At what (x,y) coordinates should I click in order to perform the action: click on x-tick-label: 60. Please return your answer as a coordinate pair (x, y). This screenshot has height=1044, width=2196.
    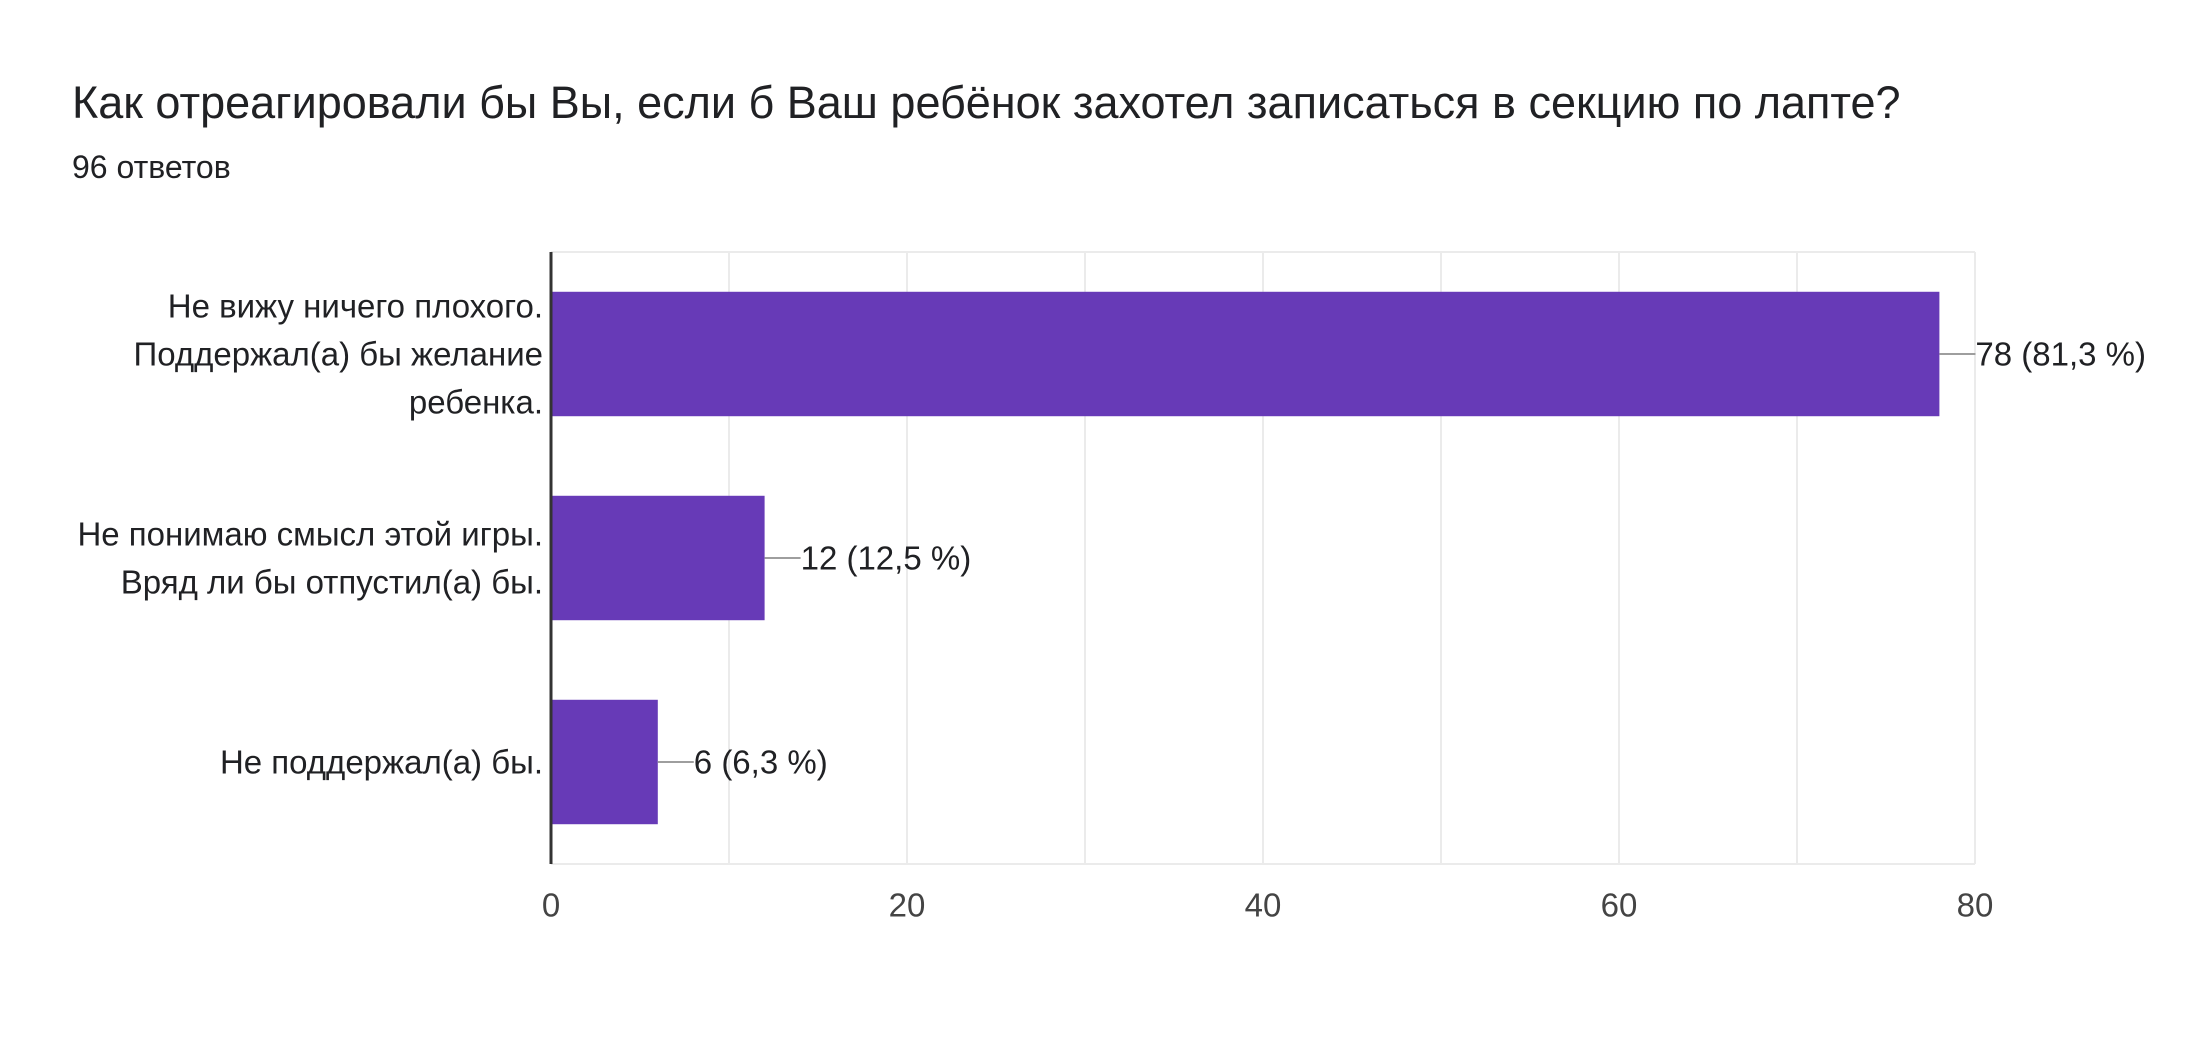
    Looking at the image, I should click on (1619, 905).